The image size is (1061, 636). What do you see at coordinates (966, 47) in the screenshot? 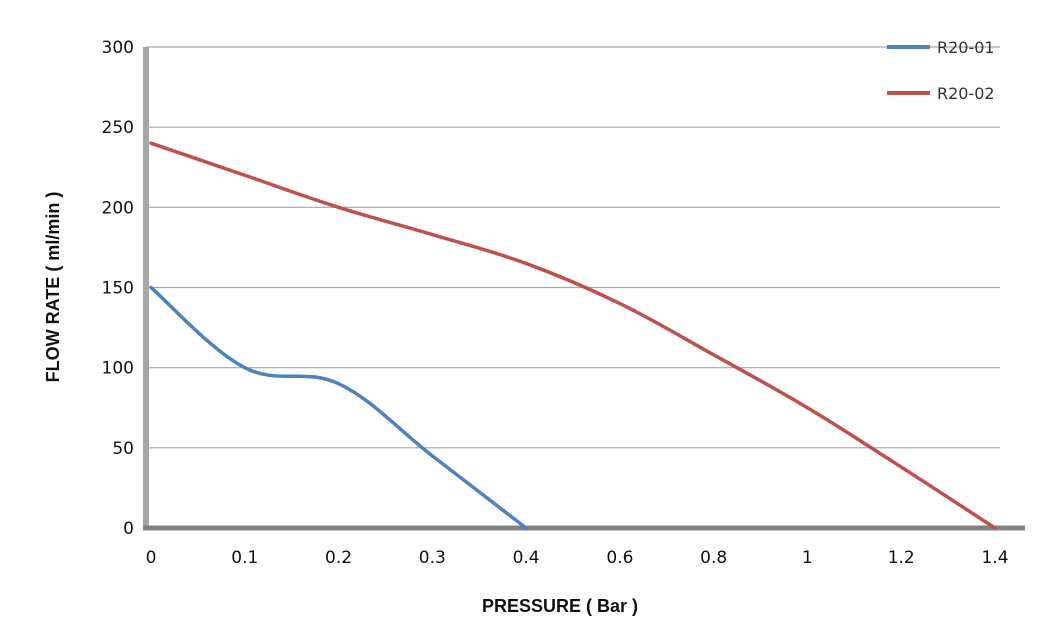
I see `legend-label-R20-01: R20-01` at bounding box center [966, 47].